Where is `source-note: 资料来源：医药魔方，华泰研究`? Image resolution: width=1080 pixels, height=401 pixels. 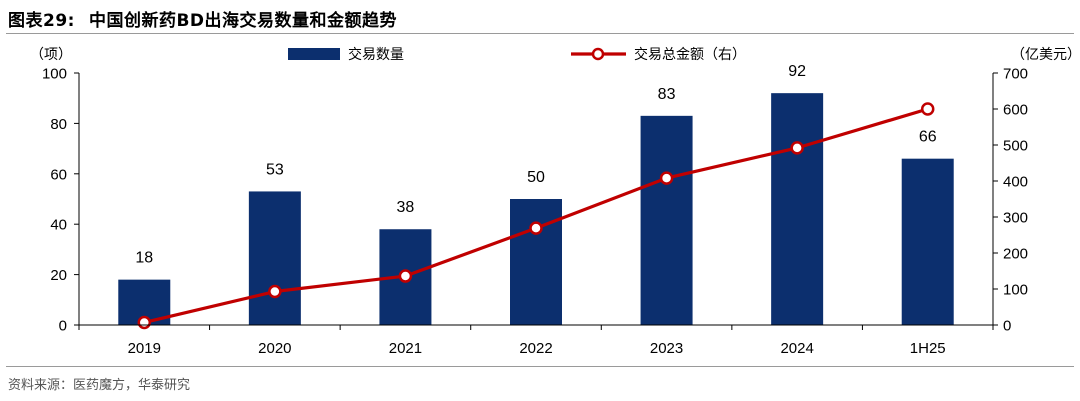
source-note: 资料来源：医药魔方，华泰研究 is located at coordinates (99, 385).